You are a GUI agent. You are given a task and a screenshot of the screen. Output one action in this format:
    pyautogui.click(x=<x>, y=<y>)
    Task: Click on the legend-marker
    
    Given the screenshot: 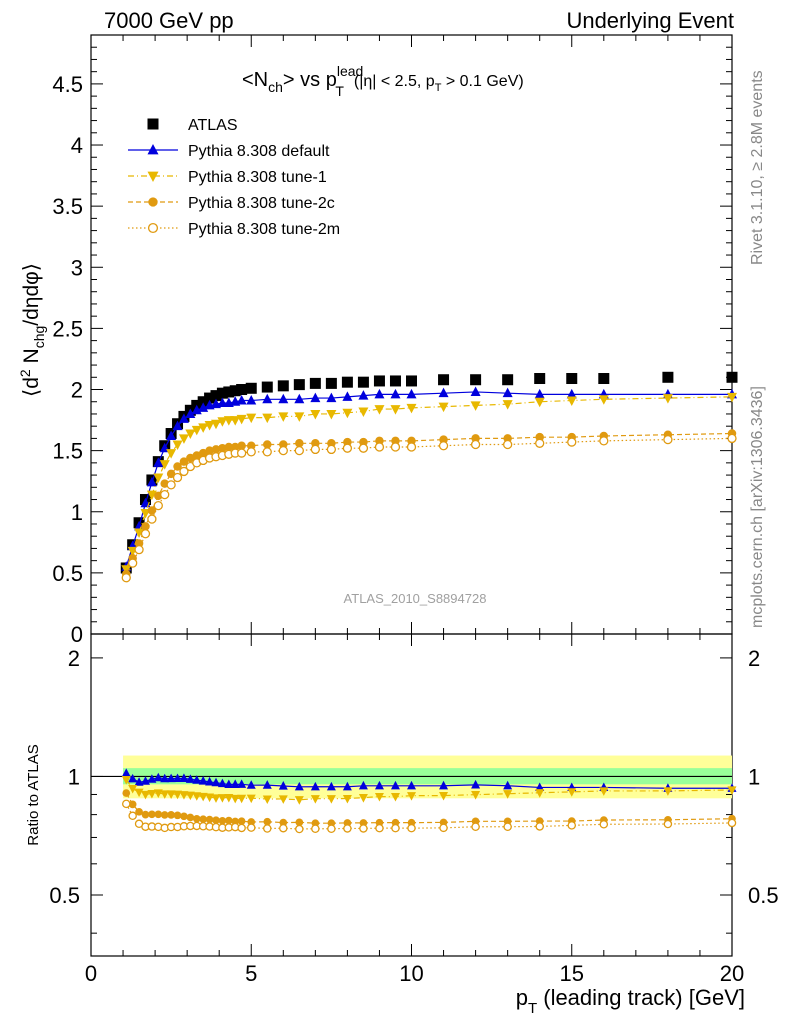 What is the action you would take?
    pyautogui.click(x=153, y=177)
    